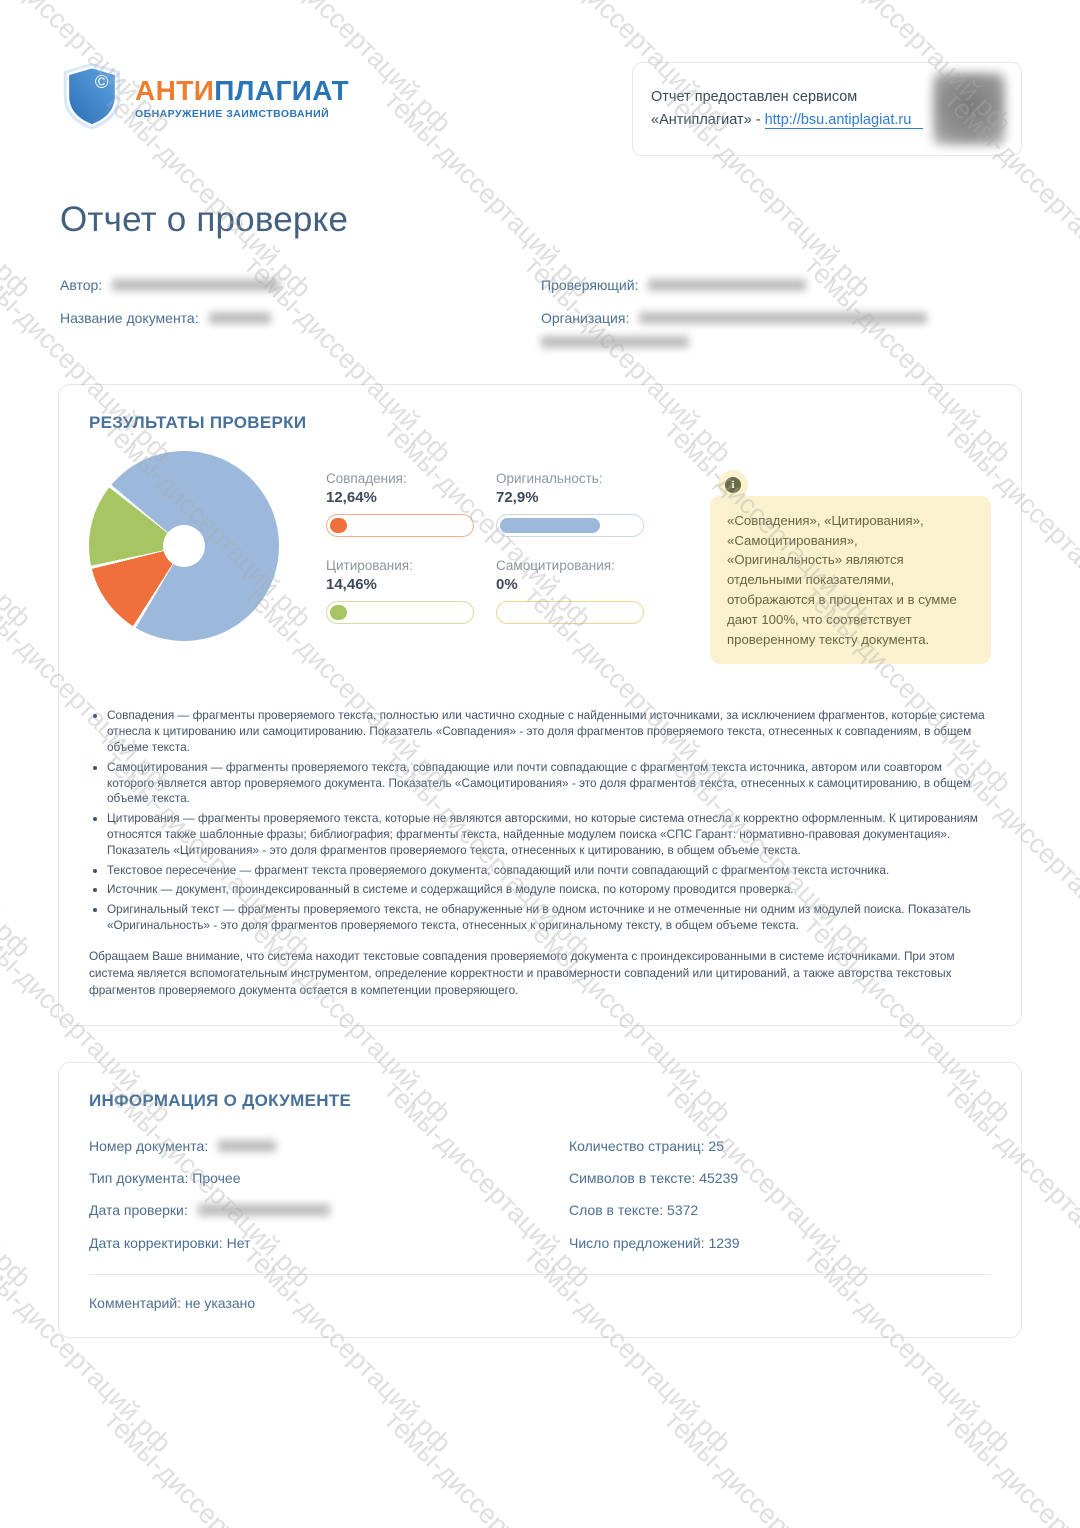  I want to click on field-label: Слов в тексте:, so click(616, 1210).